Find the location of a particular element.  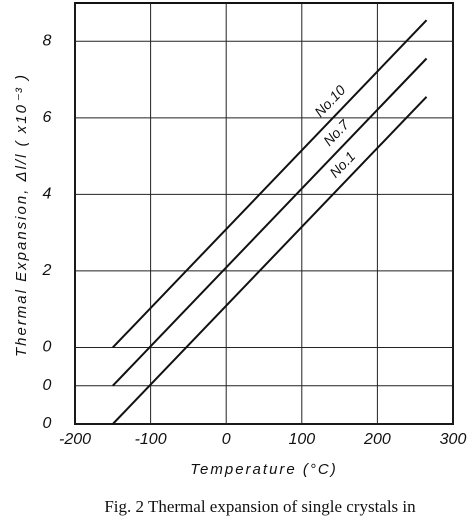

x-tick-label: 0 is located at coordinates (226, 439).